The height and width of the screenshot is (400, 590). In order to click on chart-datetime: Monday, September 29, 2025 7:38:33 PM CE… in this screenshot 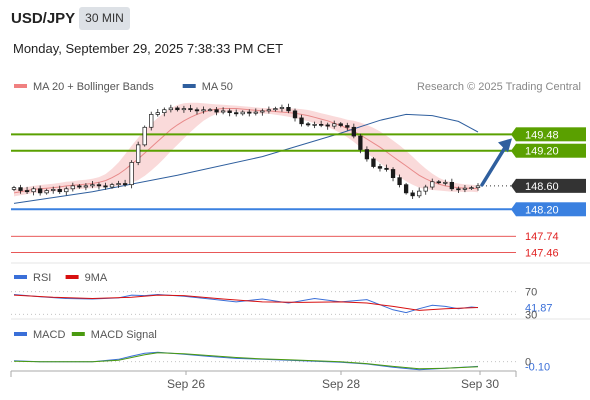, I will do `click(148, 48)`.